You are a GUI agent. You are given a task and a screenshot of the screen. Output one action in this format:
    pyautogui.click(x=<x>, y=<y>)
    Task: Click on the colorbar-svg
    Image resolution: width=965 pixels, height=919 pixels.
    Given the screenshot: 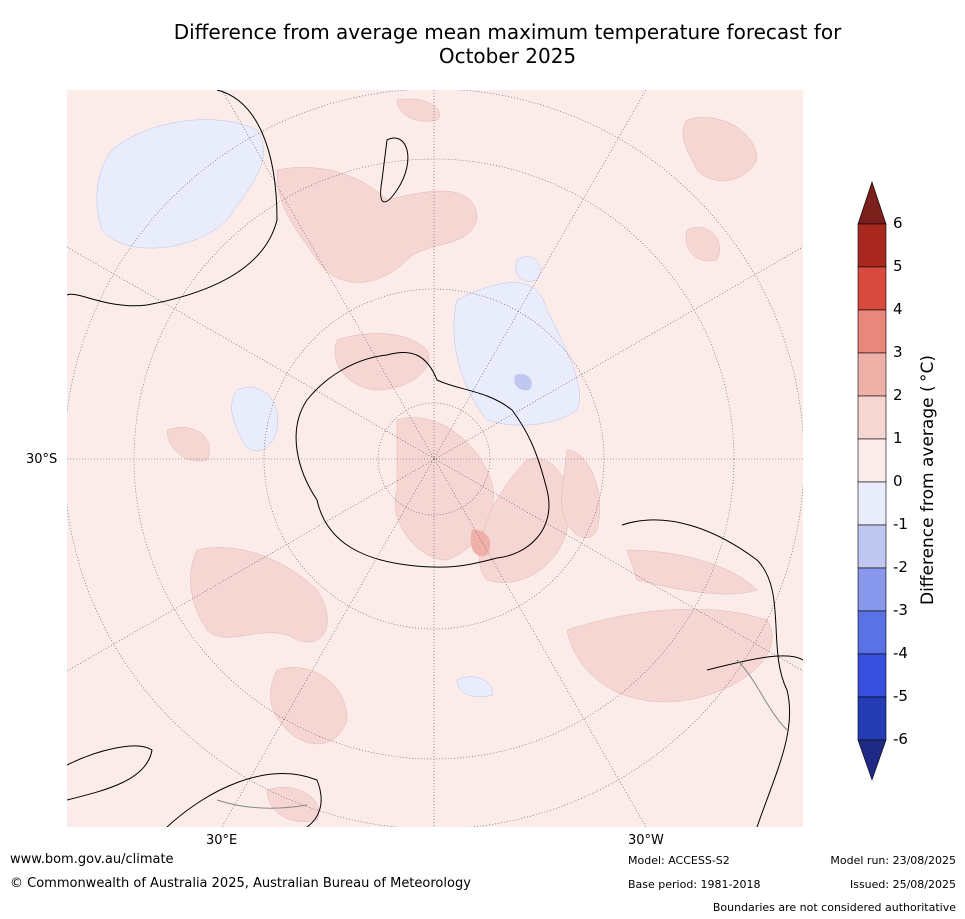 What is the action you would take?
    pyautogui.click(x=872, y=481)
    